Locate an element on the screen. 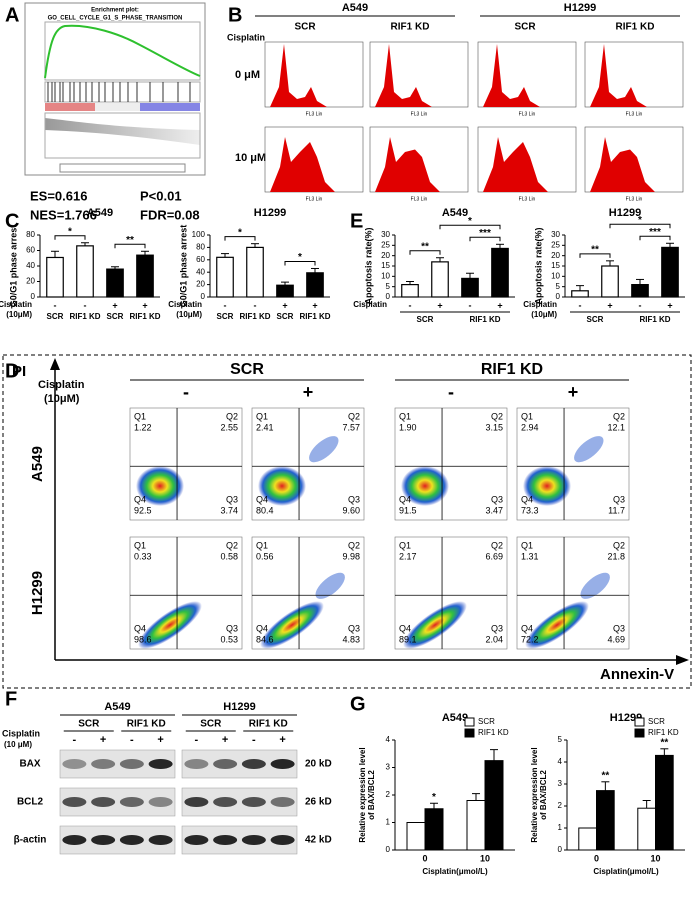  gsea-stat: FDR=0.08 is located at coordinates (170, 214).